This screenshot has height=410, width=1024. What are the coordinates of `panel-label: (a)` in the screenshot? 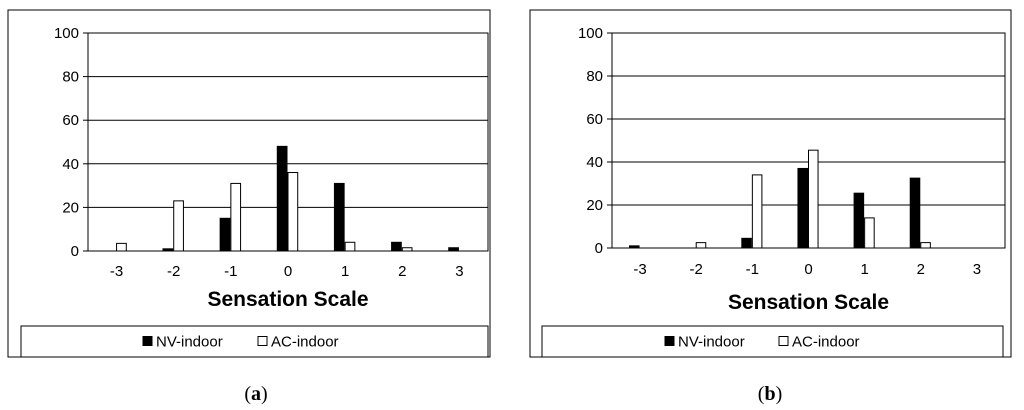 It's located at (255, 394).